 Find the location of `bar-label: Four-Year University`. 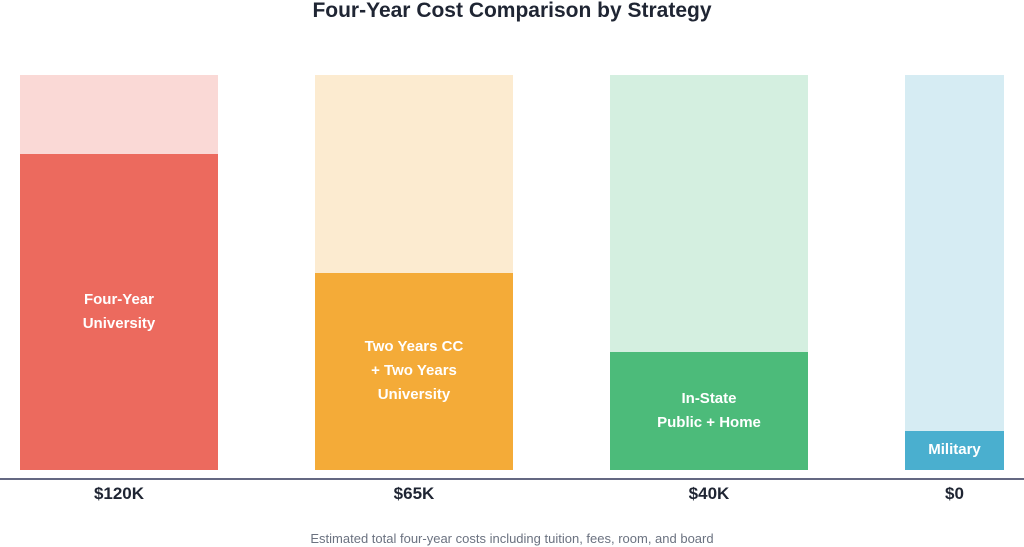

bar-label: Four-Year University is located at coordinates (119, 311).